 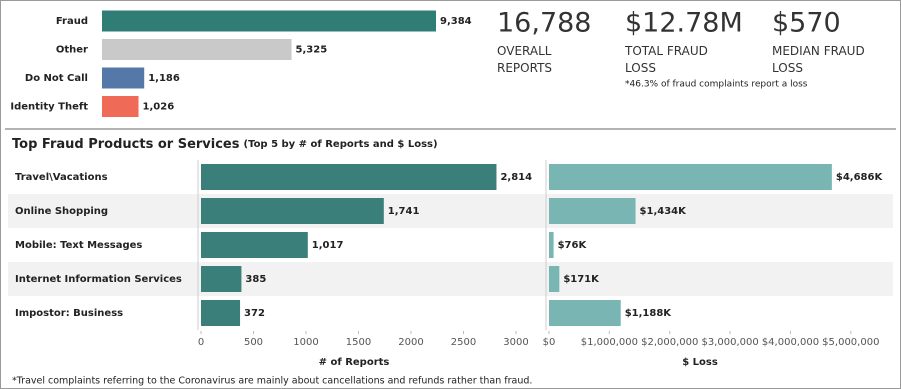 I want to click on x-tick-label: $2,000,000, so click(x=669, y=342).